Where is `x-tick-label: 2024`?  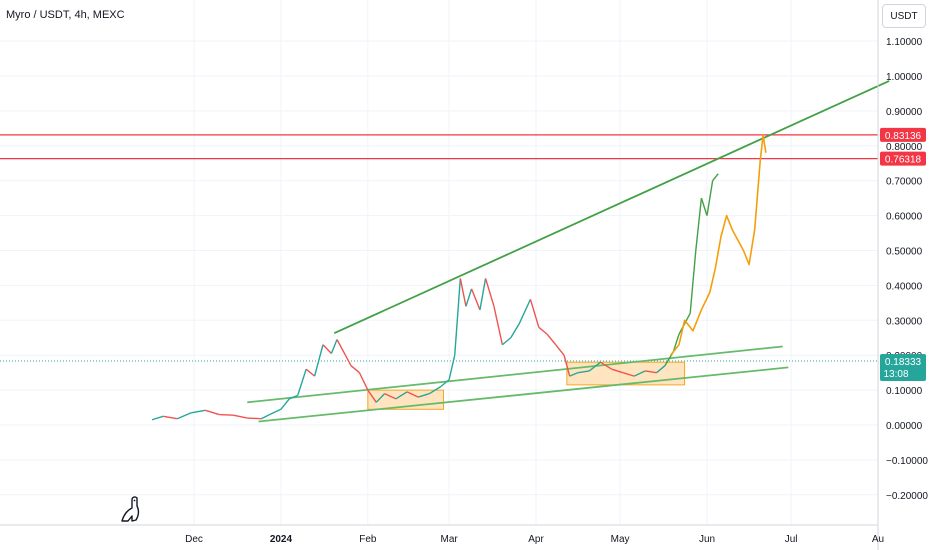 x-tick-label: 2024 is located at coordinates (281, 539).